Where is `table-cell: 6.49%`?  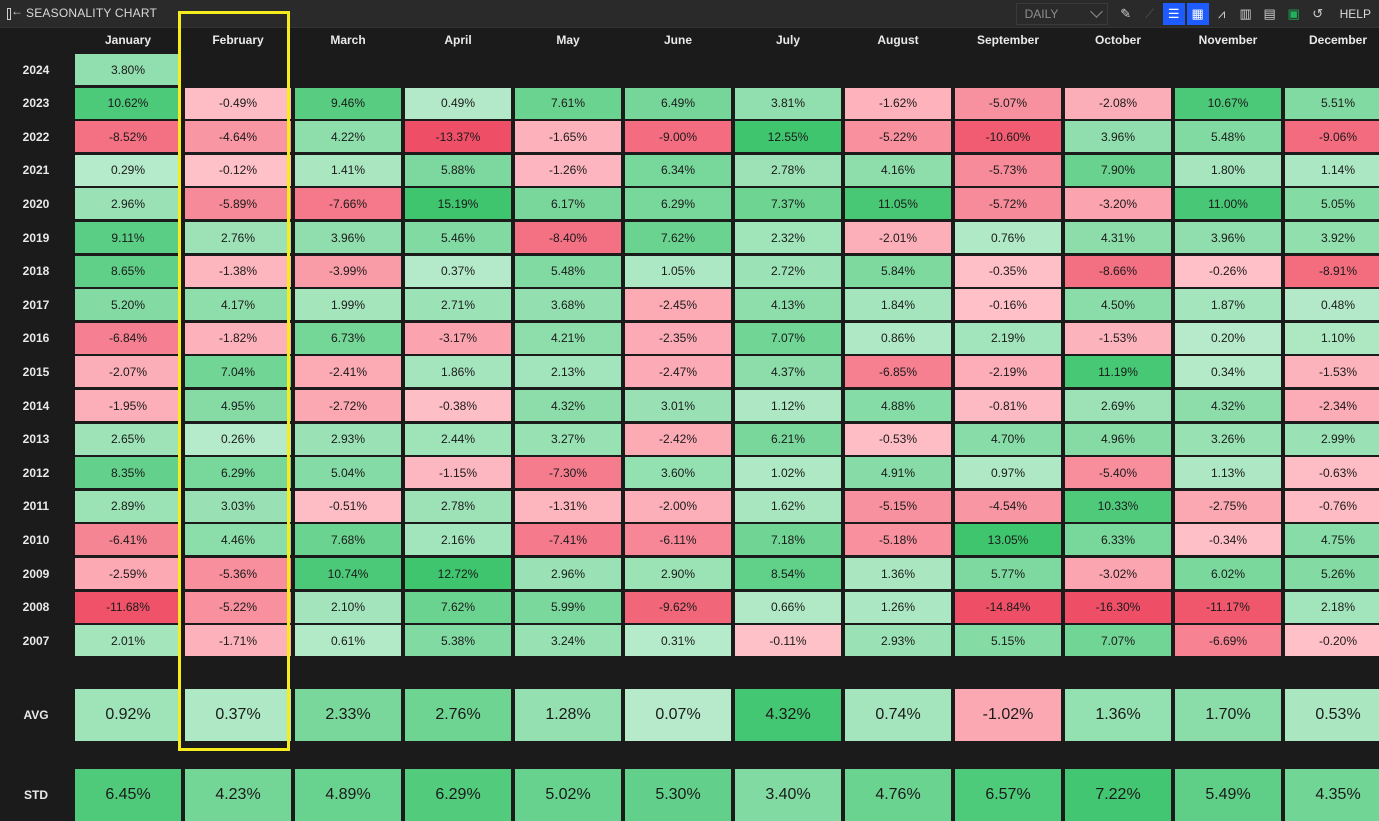
table-cell: 6.49% is located at coordinates (678, 103).